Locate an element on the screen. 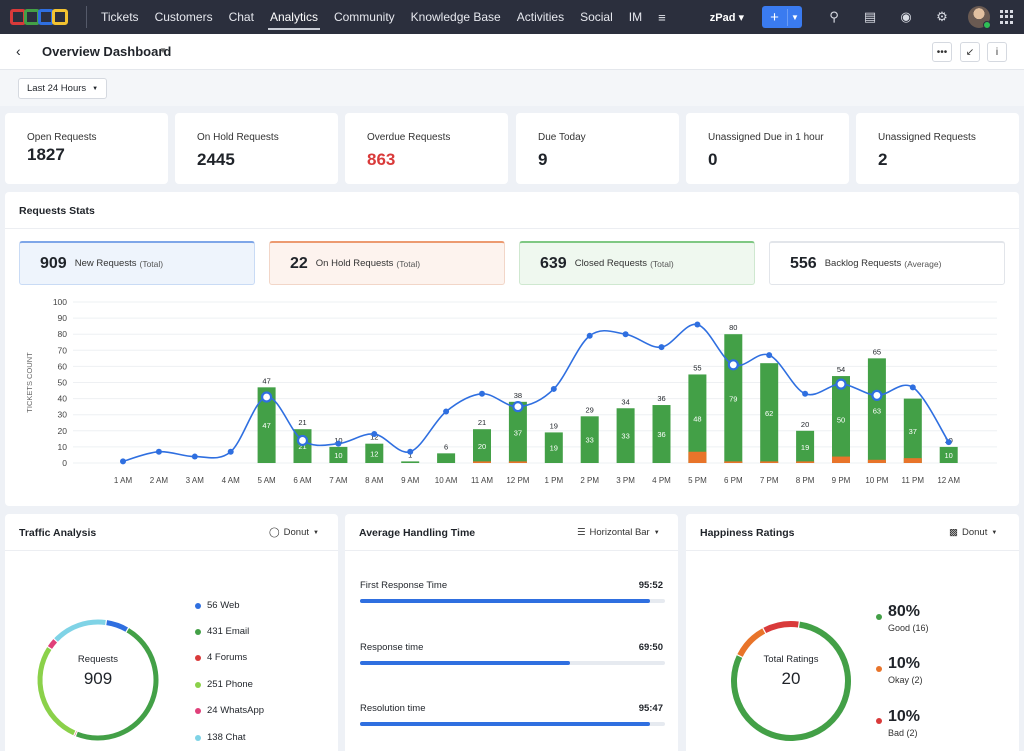 The width and height of the screenshot is (1024, 751). nav-item-im: IM is located at coordinates (635, 17).